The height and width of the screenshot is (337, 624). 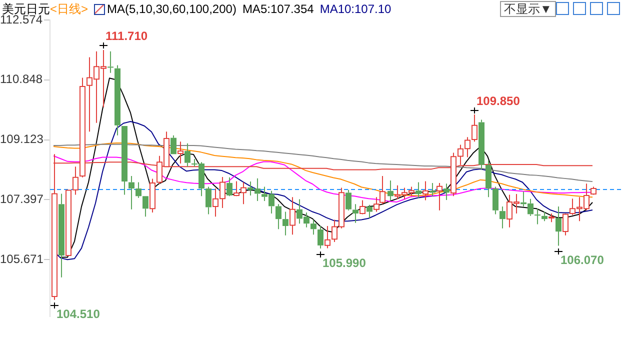 What do you see at coordinates (21, 79) in the screenshot?
I see `y-tick-label: 110.848` at bounding box center [21, 79].